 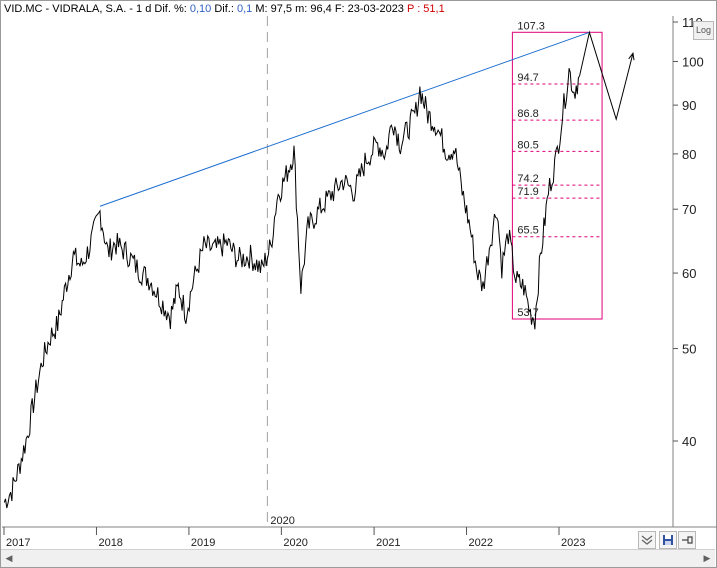 What do you see at coordinates (144, 9) in the screenshot?
I see `period-label: 1 d` at bounding box center [144, 9].